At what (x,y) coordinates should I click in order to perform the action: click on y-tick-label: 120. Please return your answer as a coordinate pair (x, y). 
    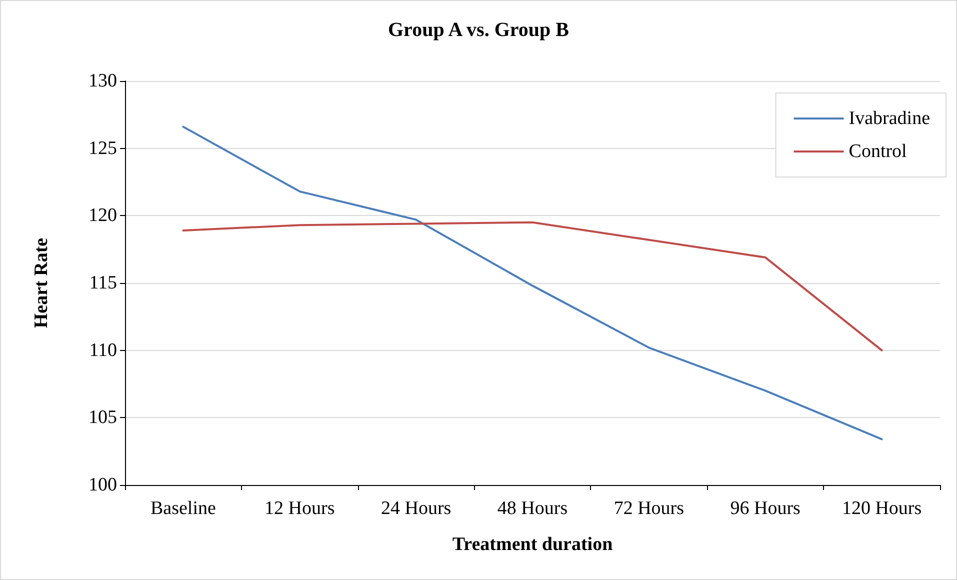
    Looking at the image, I should click on (102, 215).